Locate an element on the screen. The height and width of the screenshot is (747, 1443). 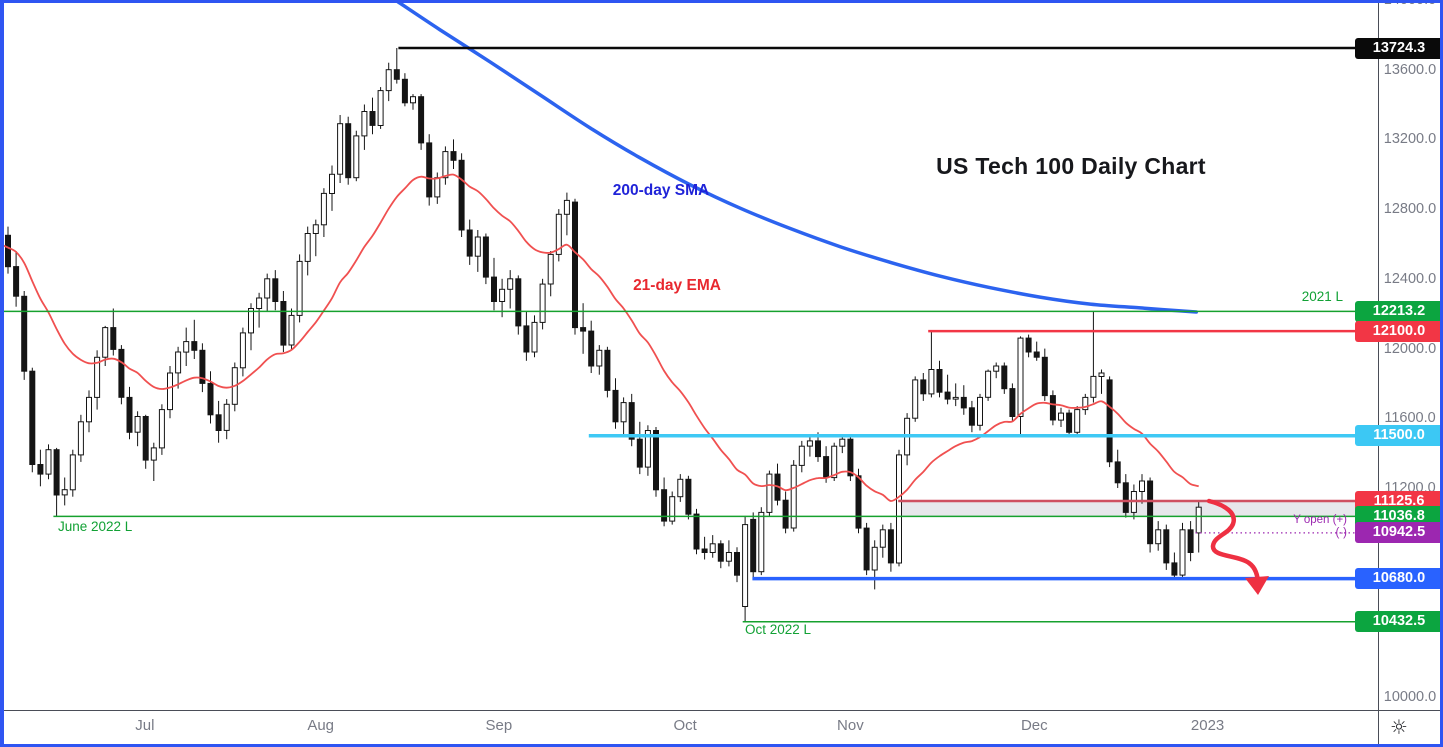
price-badge-11500.0: 11500.0 is located at coordinates (1399, 436).